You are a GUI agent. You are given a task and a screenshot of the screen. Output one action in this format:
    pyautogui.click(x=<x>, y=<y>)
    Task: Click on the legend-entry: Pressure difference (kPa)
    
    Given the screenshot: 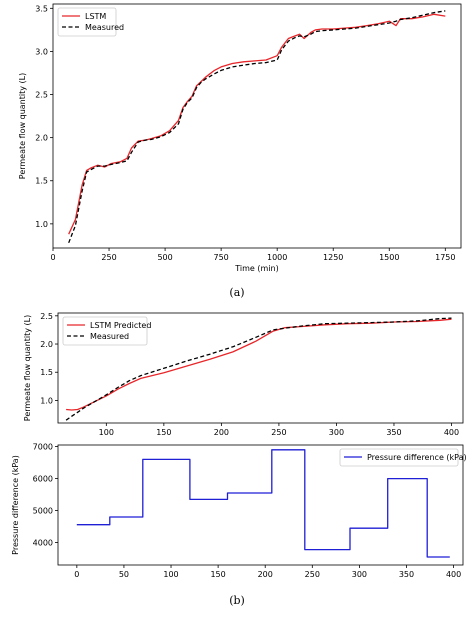 What is the action you would take?
    pyautogui.click(x=417, y=457)
    